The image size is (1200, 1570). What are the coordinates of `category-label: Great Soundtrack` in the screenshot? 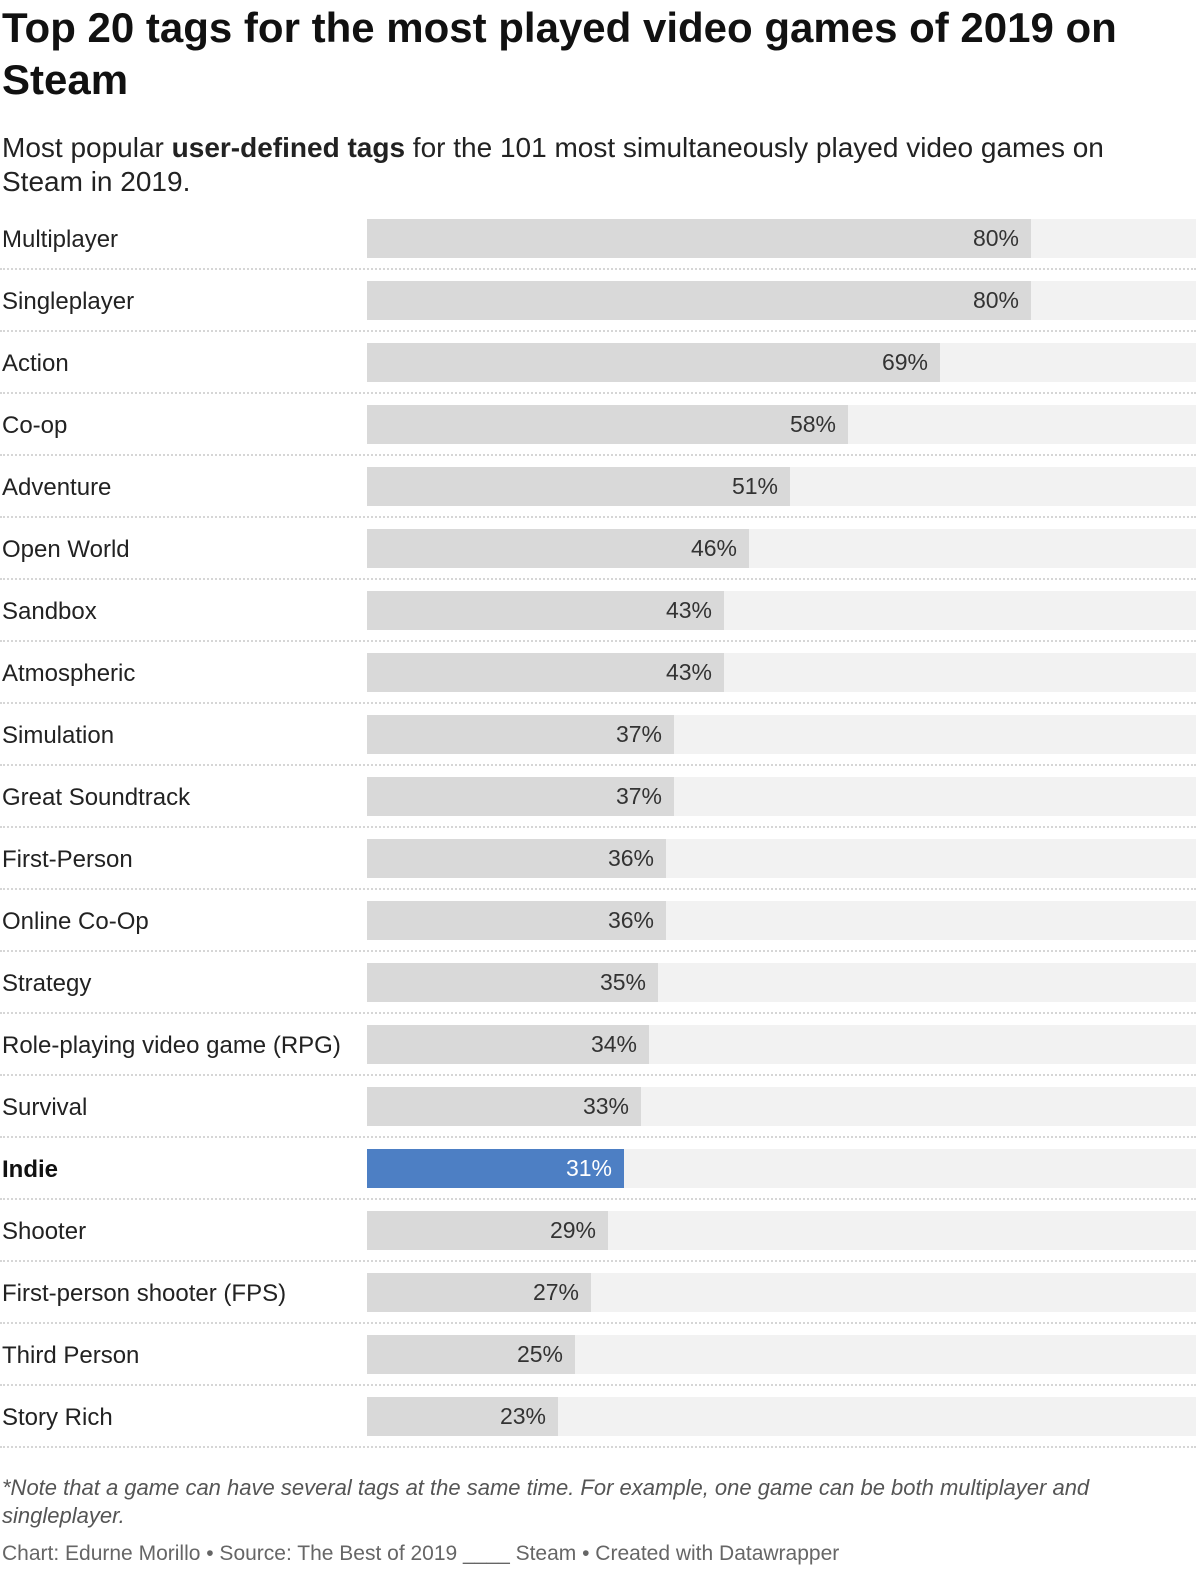 It's located at (96, 797).